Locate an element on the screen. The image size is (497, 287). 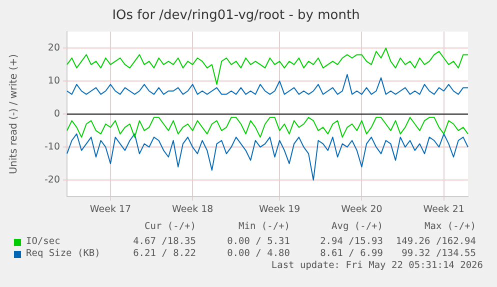
text: Min (-/+) is located at coordinates (264, 226).